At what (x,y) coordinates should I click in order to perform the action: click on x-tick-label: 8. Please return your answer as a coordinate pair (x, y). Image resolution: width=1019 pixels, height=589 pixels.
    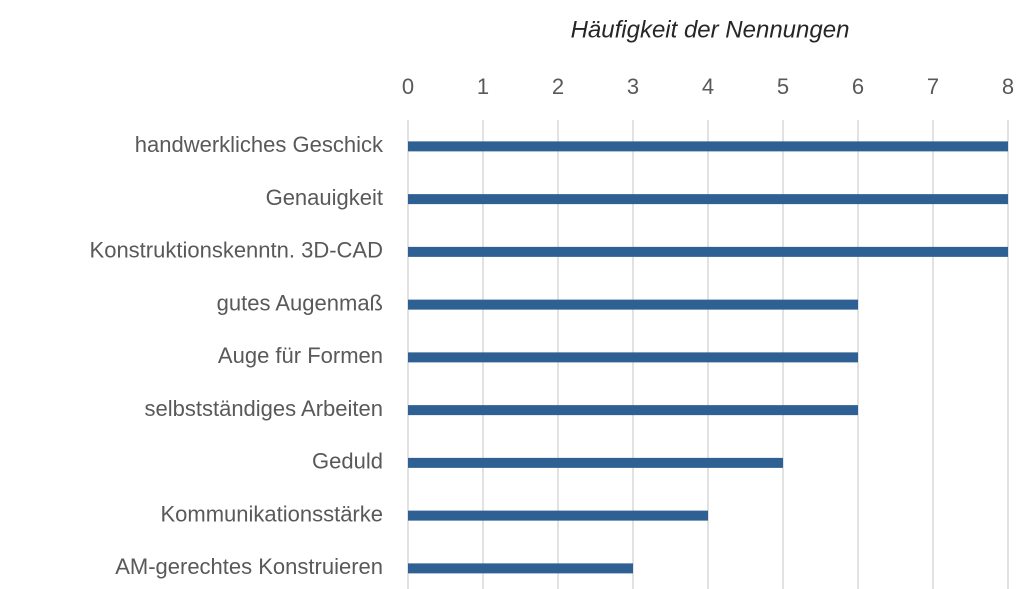
    Looking at the image, I should click on (1008, 86).